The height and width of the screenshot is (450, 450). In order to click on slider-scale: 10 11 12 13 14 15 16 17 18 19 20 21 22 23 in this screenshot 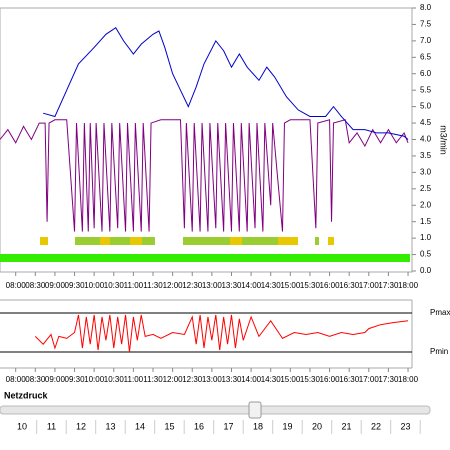, I will do `click(219, 427)`.